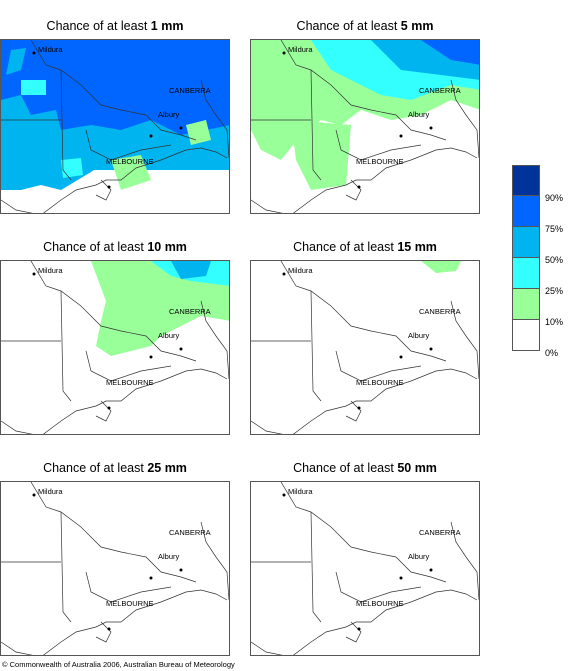 This screenshot has width=570, height=671. I want to click on title-amount: 10 mm, so click(167, 247).